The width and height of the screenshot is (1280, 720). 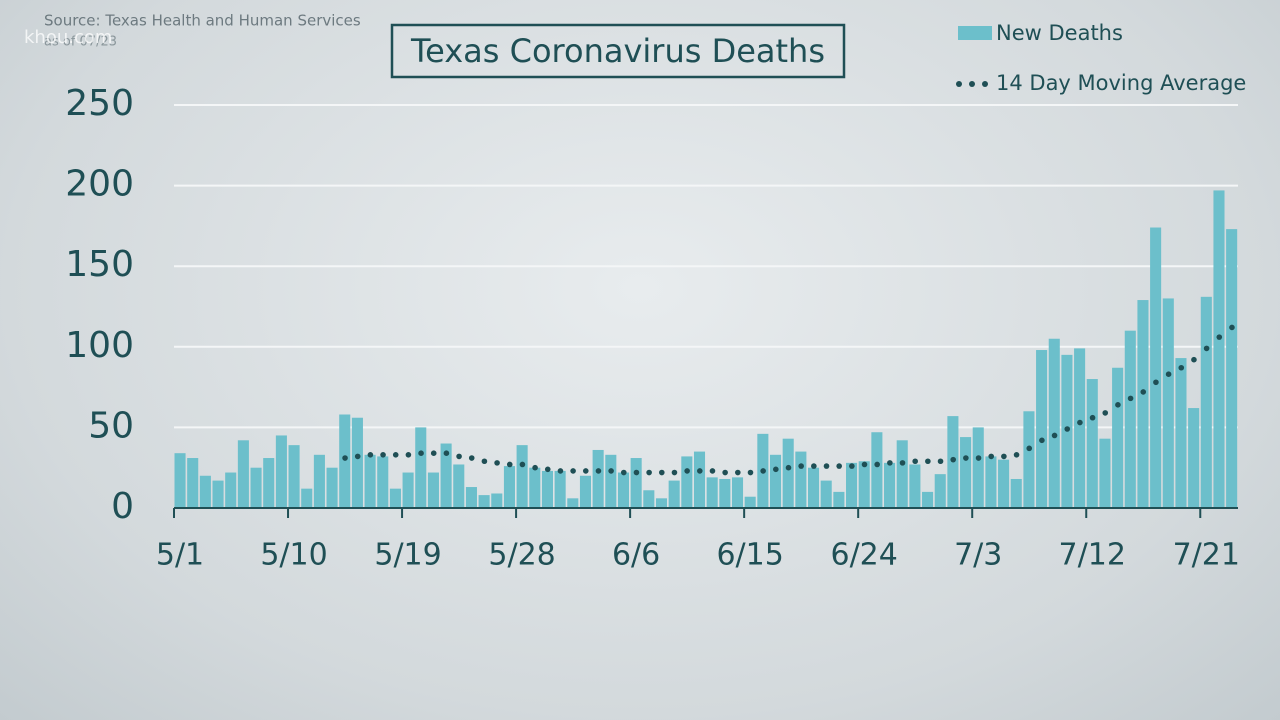 What do you see at coordinates (407, 555) in the screenshot?
I see `x-tick-label: 5/19` at bounding box center [407, 555].